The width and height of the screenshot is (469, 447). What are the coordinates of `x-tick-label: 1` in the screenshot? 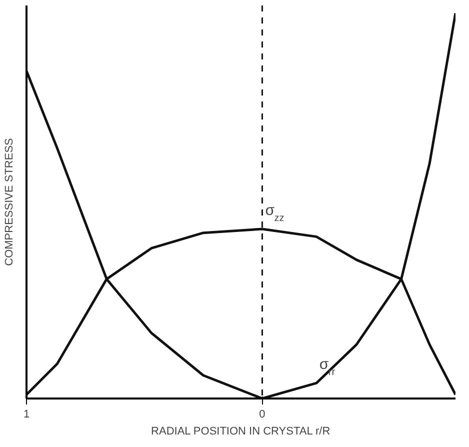 It's located at (26, 414).